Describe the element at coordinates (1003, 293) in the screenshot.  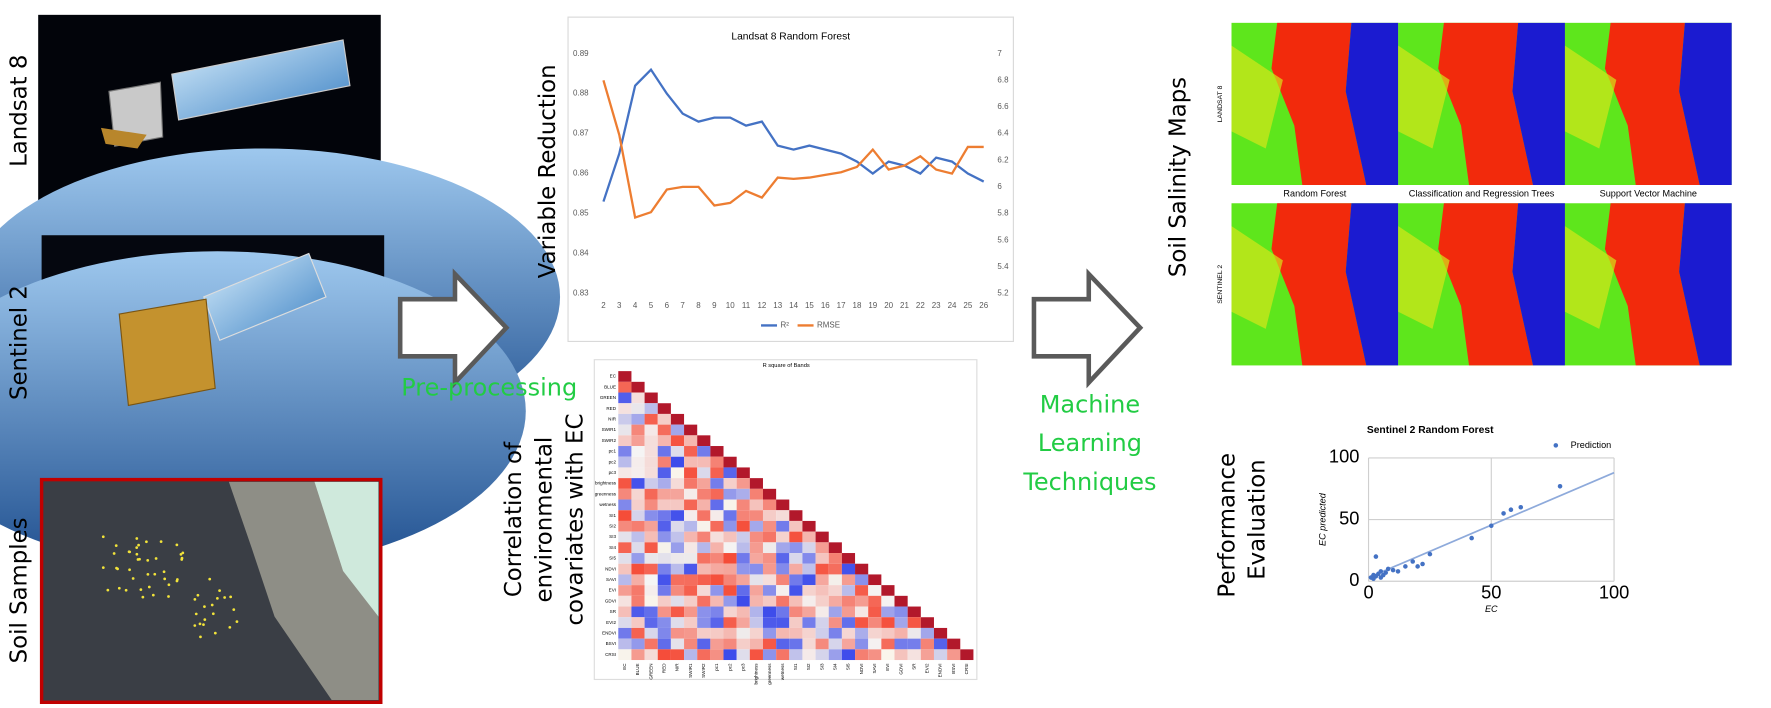
I see `y2-tick-label: 5.2` at that location.